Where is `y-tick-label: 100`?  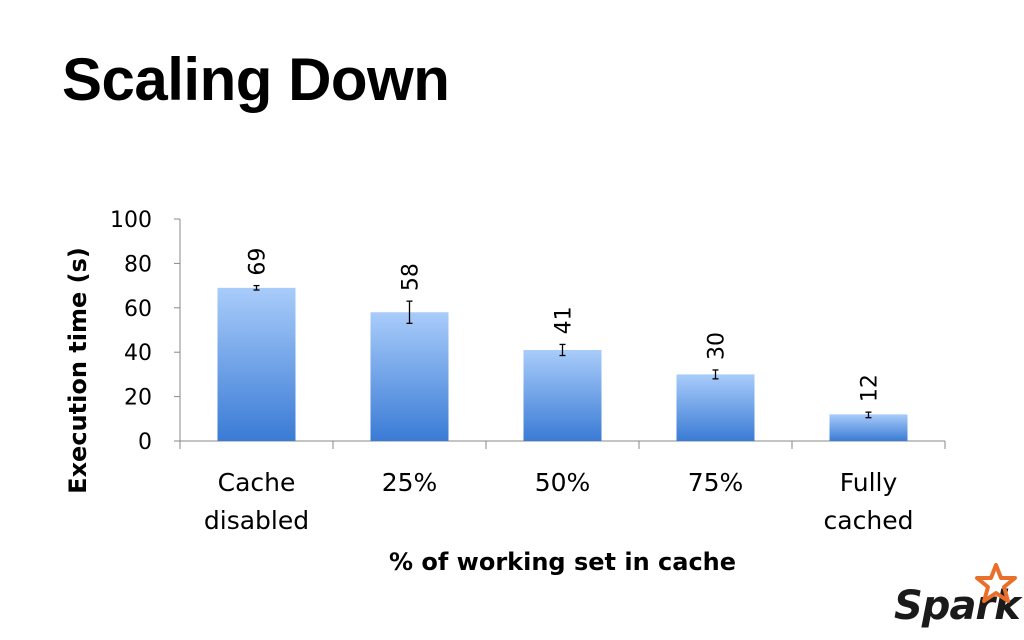 y-tick-label: 100 is located at coordinates (131, 220).